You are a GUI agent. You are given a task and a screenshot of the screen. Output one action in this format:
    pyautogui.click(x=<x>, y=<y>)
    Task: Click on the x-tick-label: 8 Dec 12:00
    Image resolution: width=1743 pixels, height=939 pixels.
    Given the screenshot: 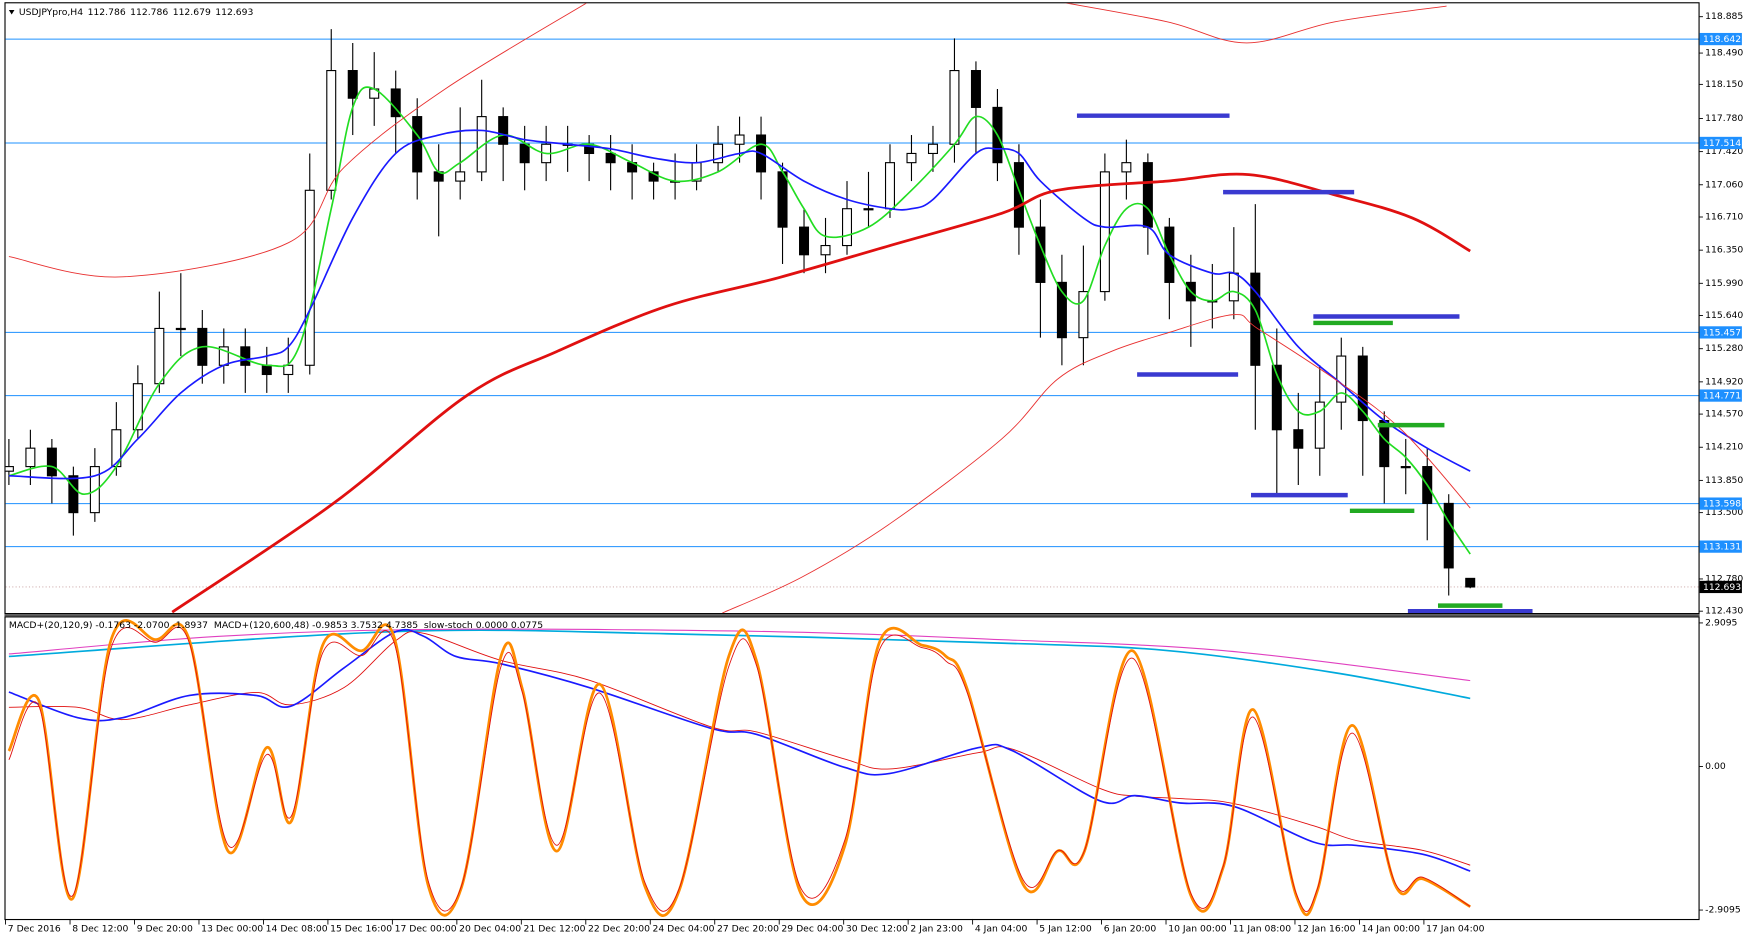 What is the action you would take?
    pyautogui.click(x=100, y=928)
    